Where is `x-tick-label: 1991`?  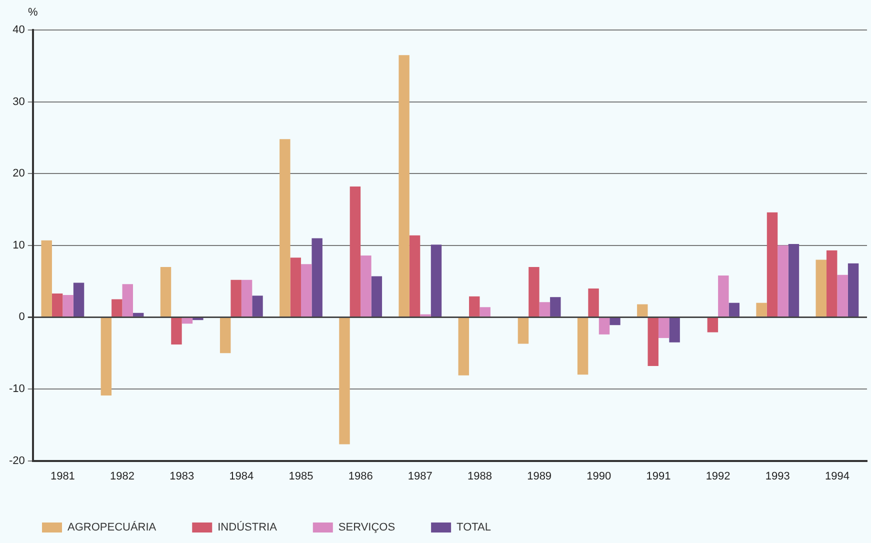
x-tick-label: 1991 is located at coordinates (658, 476).